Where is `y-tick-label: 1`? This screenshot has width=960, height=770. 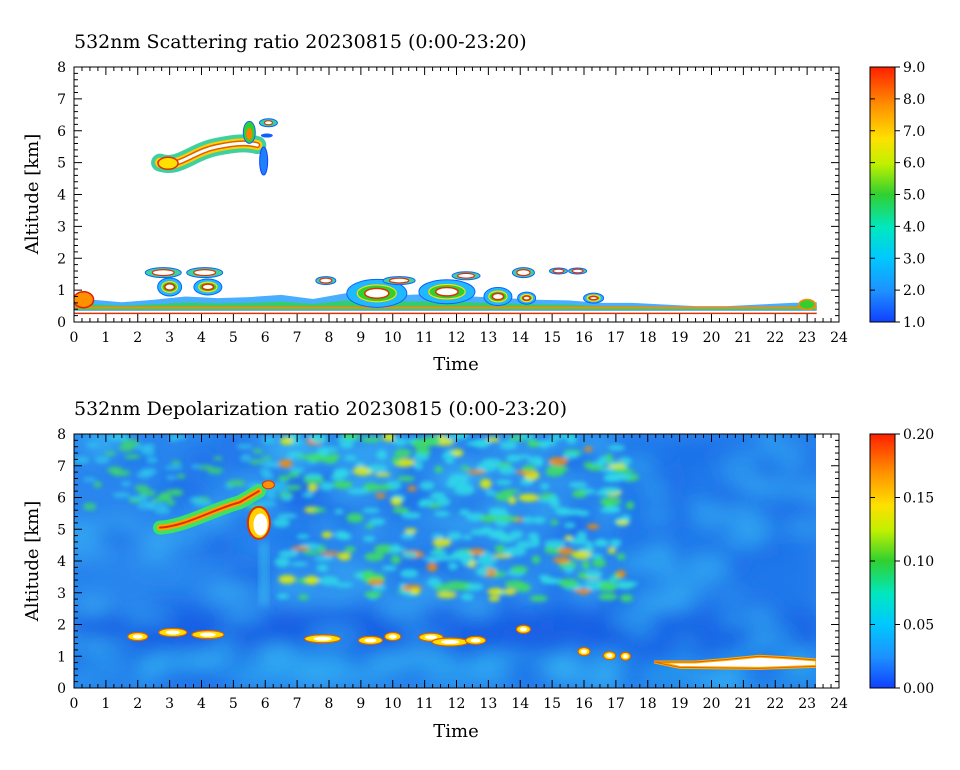
y-tick-label: 1 is located at coordinates (61, 291).